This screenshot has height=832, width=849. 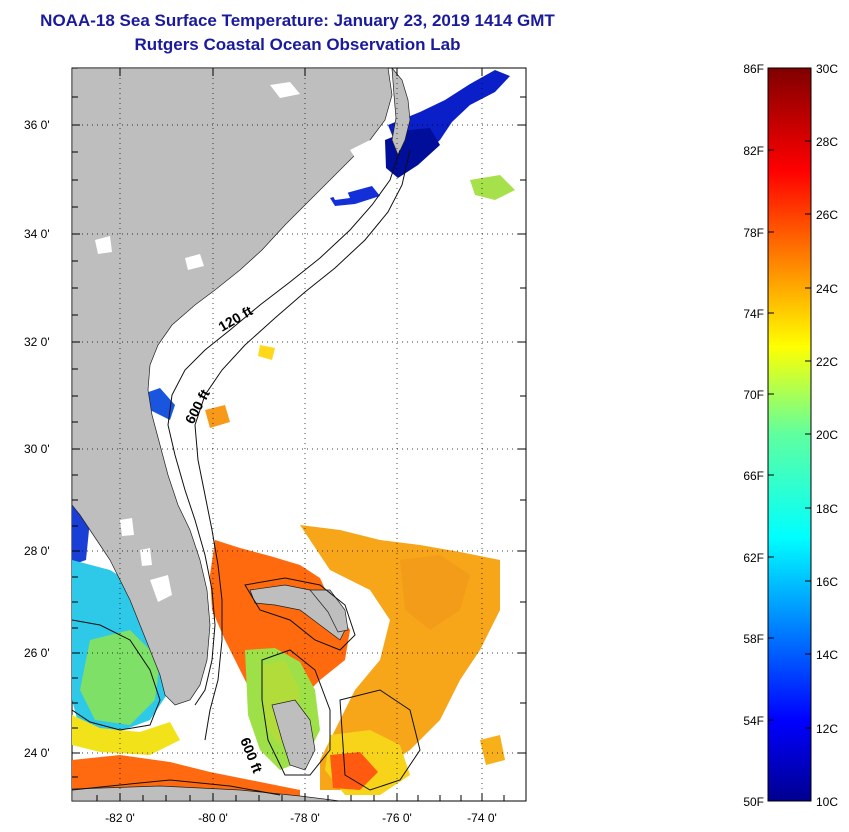 I want to click on contour-gulf, so click(x=116, y=675).